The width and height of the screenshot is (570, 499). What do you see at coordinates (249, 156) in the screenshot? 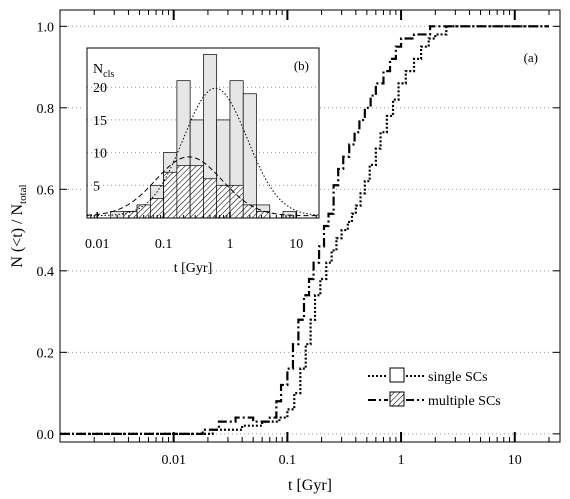
I see `inset-bar-single` at bounding box center [249, 156].